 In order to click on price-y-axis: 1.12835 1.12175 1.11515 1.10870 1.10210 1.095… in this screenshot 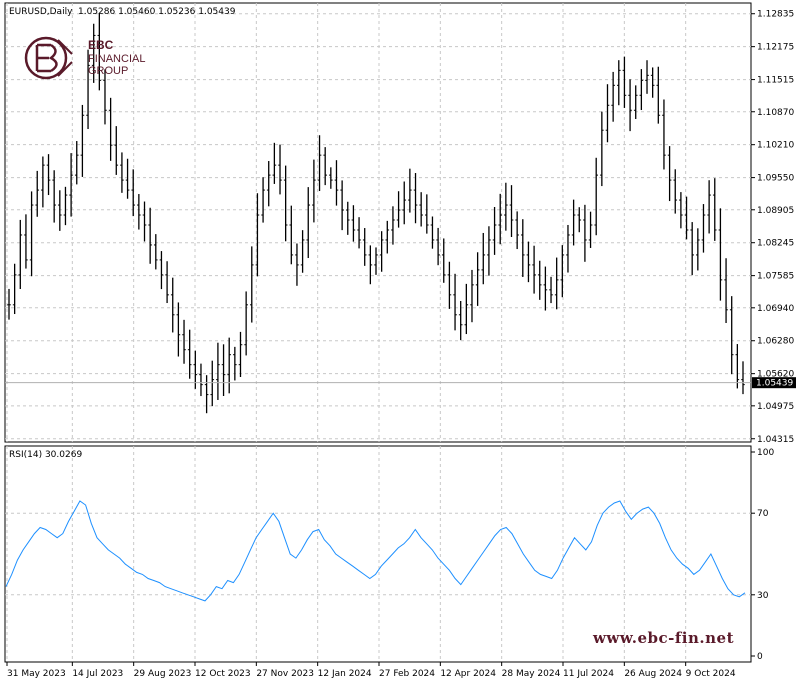, I will do `click(772, 227)`.